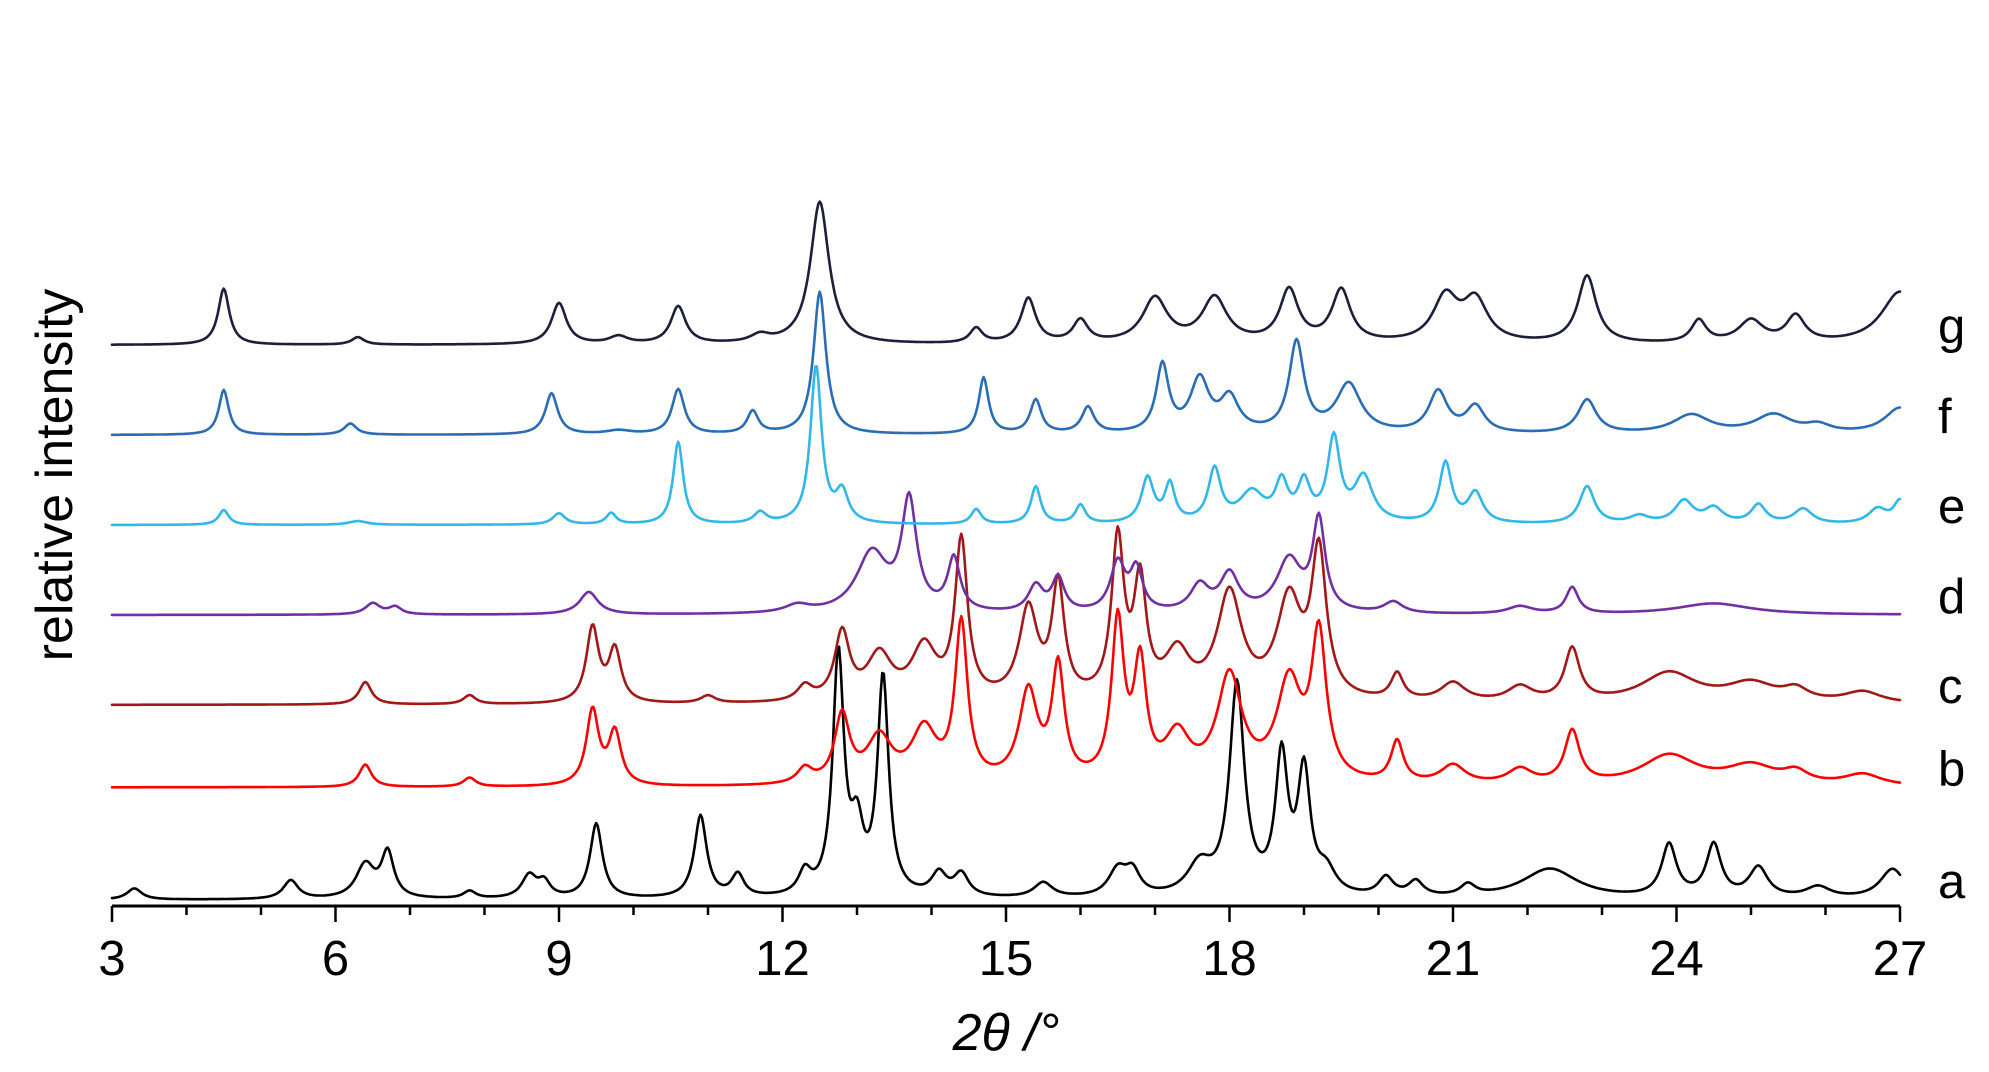  What do you see at coordinates (1676, 959) in the screenshot?
I see `x-tick-label: 24` at bounding box center [1676, 959].